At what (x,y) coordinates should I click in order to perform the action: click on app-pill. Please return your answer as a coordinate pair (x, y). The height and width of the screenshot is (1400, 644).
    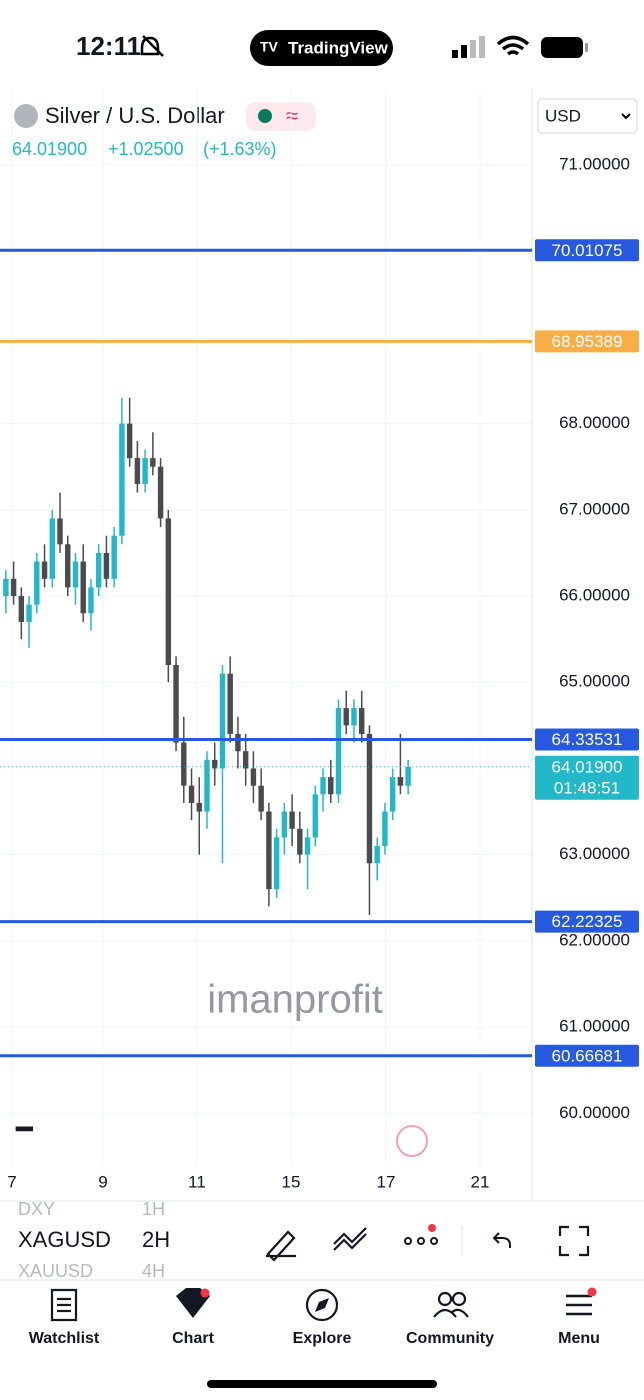
    Looking at the image, I should click on (321, 48).